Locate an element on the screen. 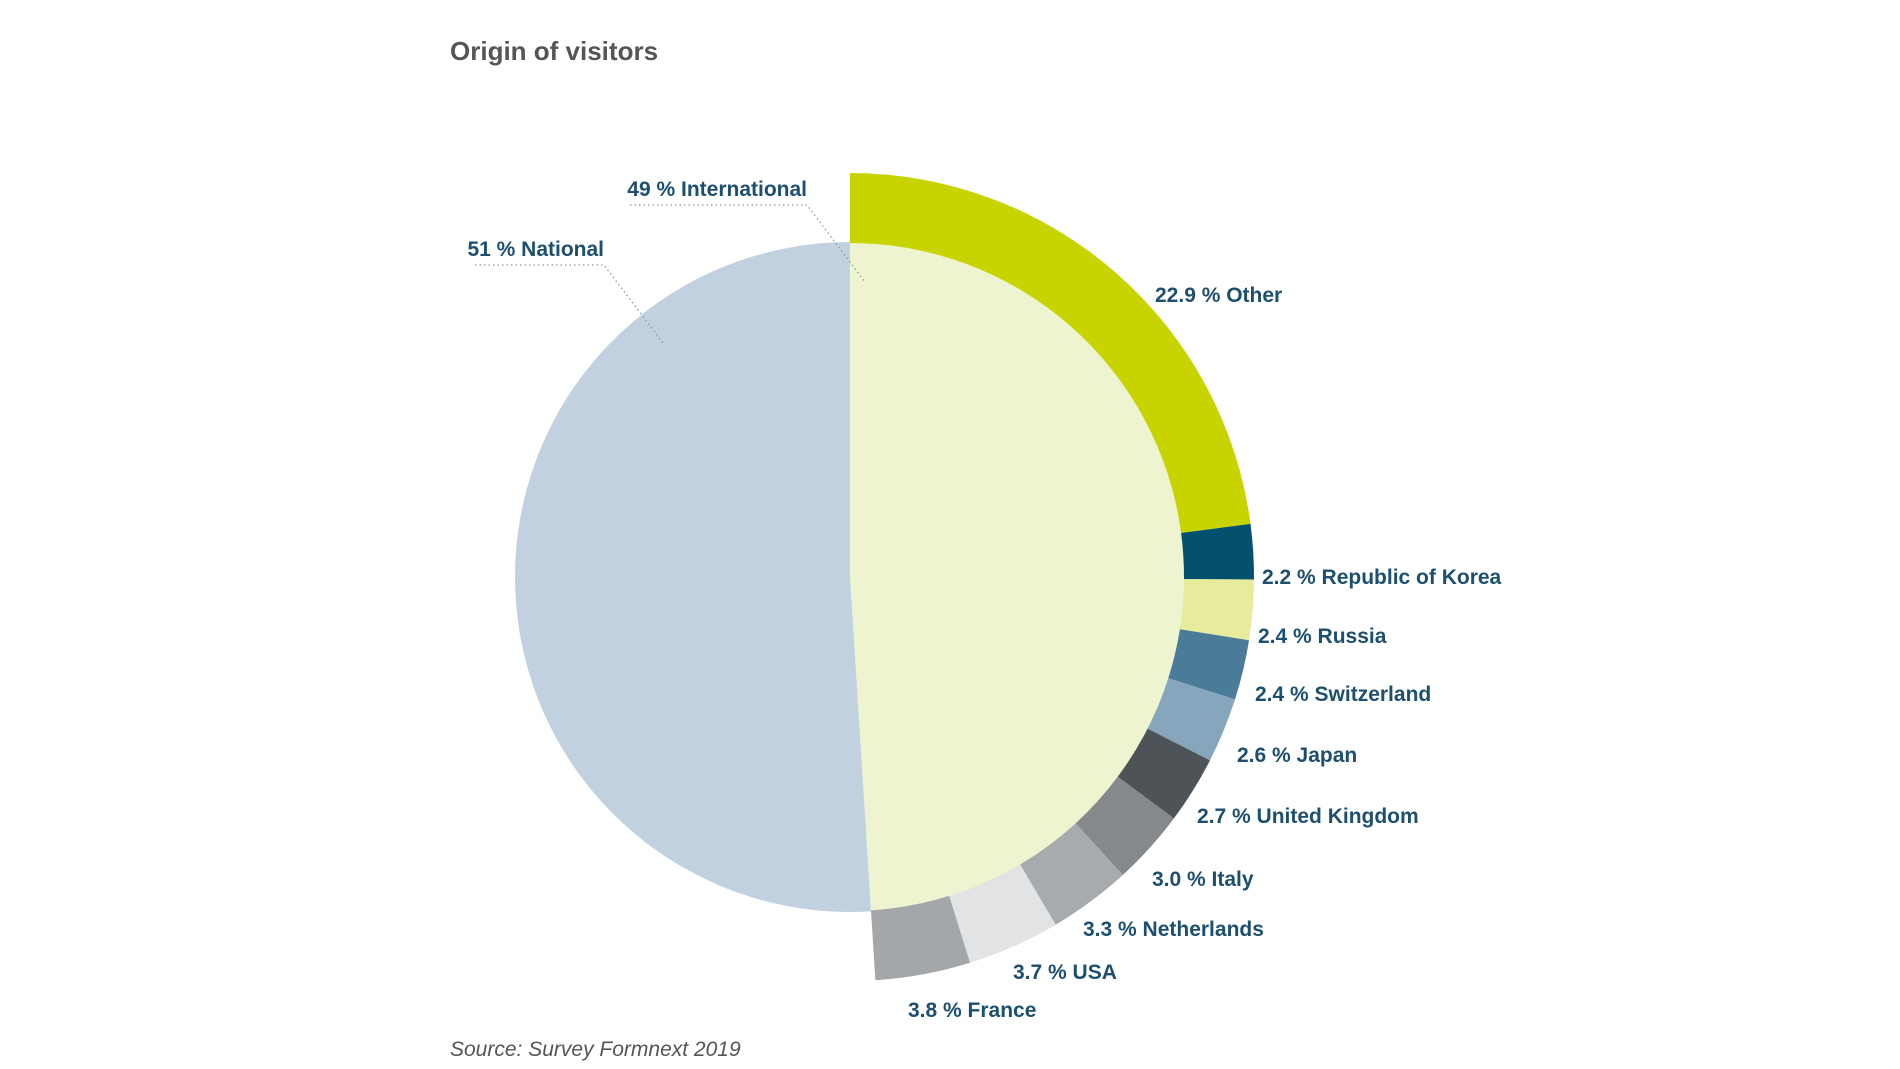 The image size is (1900, 1069). label-netherlands: 3.3 % Netherlands is located at coordinates (1173, 929).